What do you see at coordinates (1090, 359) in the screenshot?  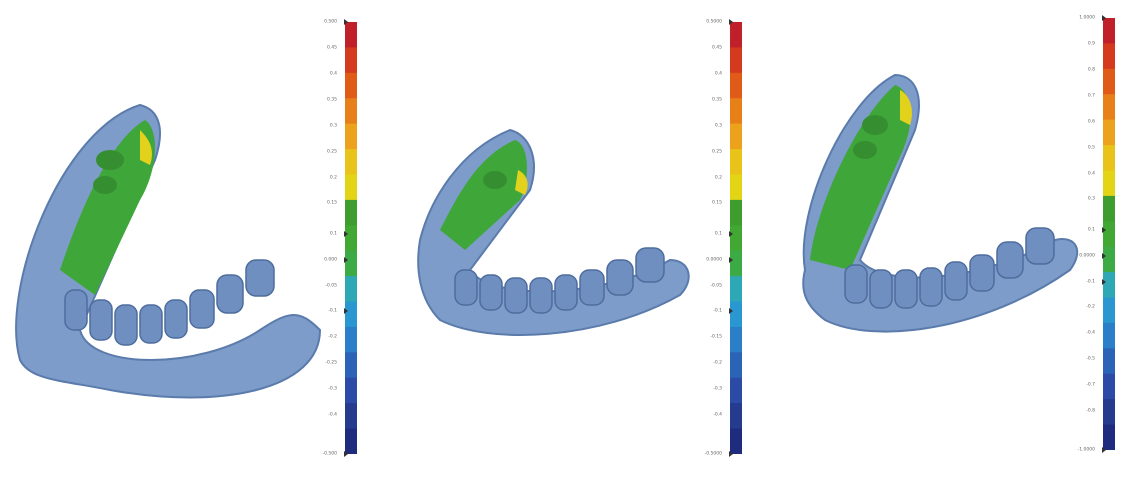 I see `scale-tick-label: -0.5` at bounding box center [1090, 359].